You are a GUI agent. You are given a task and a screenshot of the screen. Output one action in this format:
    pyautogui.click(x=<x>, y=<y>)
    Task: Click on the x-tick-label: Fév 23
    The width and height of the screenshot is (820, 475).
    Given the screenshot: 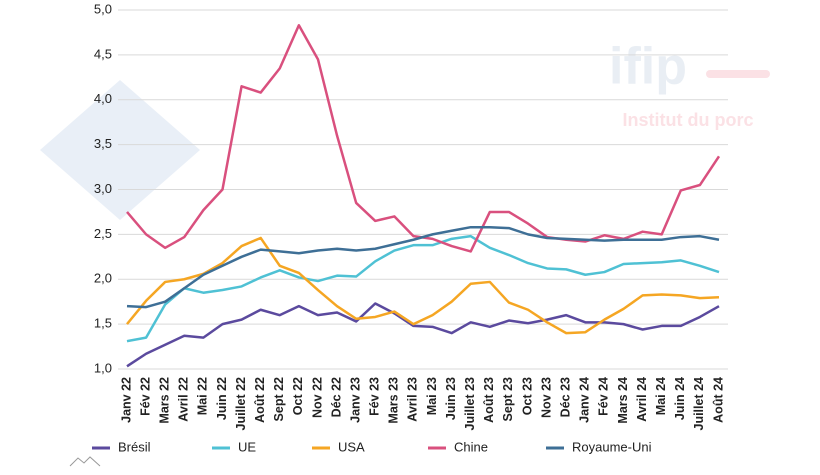 What is the action you would take?
    pyautogui.click(x=375, y=396)
    